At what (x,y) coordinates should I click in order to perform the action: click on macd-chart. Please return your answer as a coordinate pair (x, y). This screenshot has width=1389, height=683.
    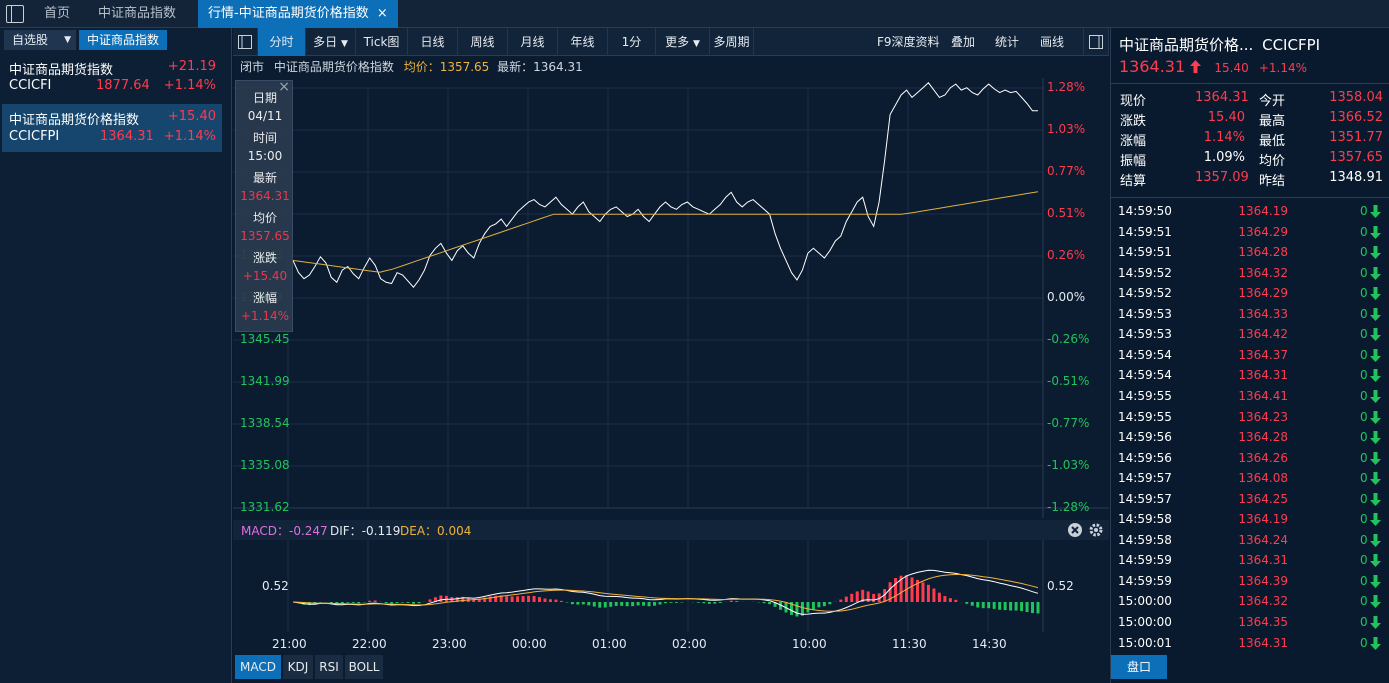
    Looking at the image, I should click on (671, 586).